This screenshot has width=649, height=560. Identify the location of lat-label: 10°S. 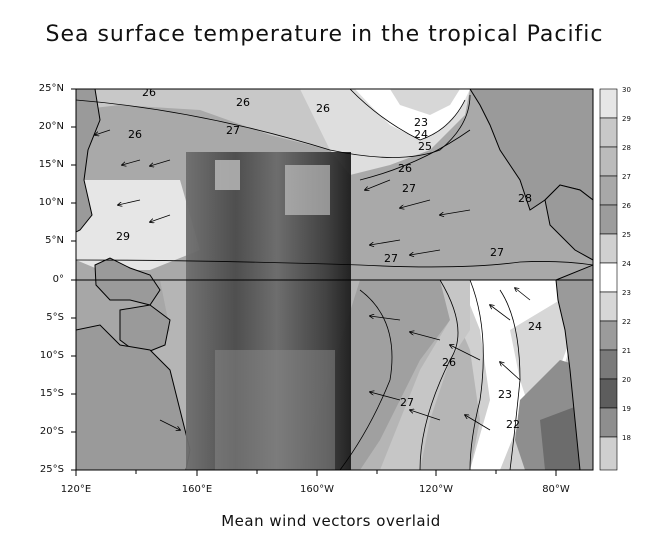
(51, 355).